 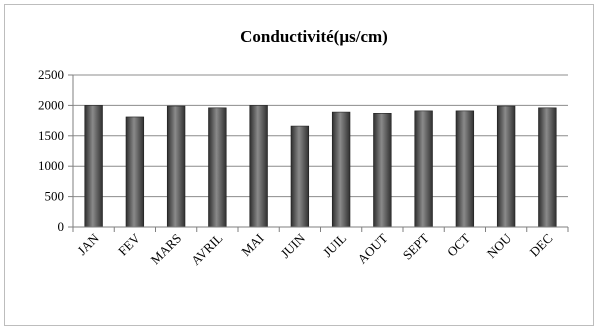 I want to click on y-tick-label: 1000, so click(x=51, y=165).